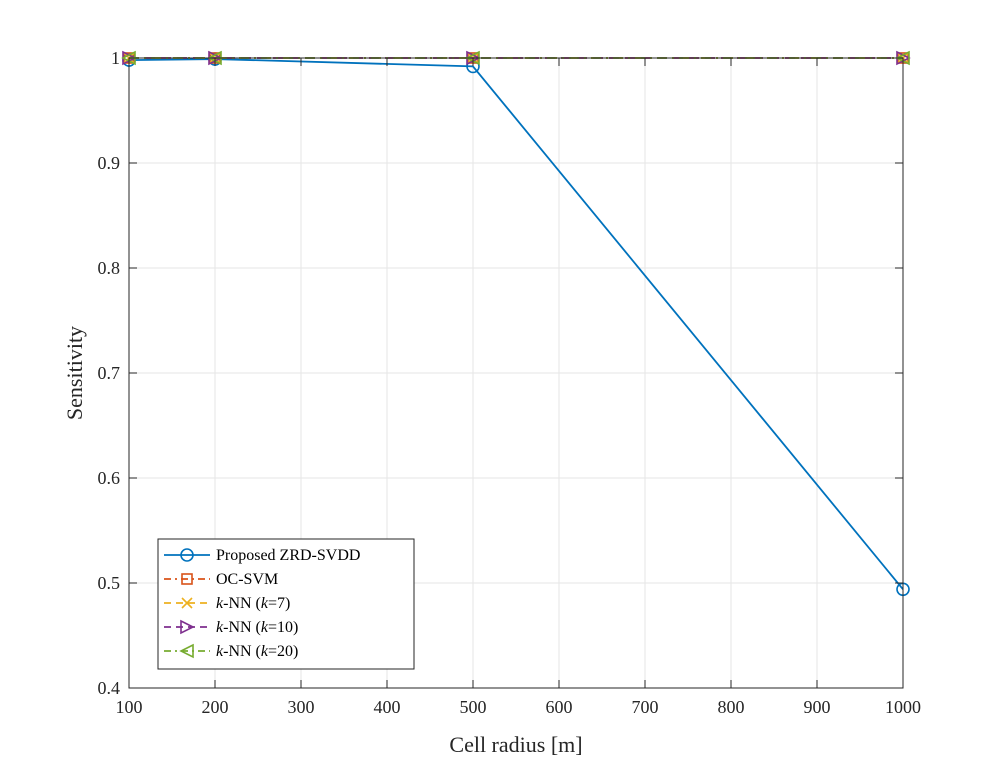  I want to click on y-axis-title: Sensitivity, so click(74, 373).